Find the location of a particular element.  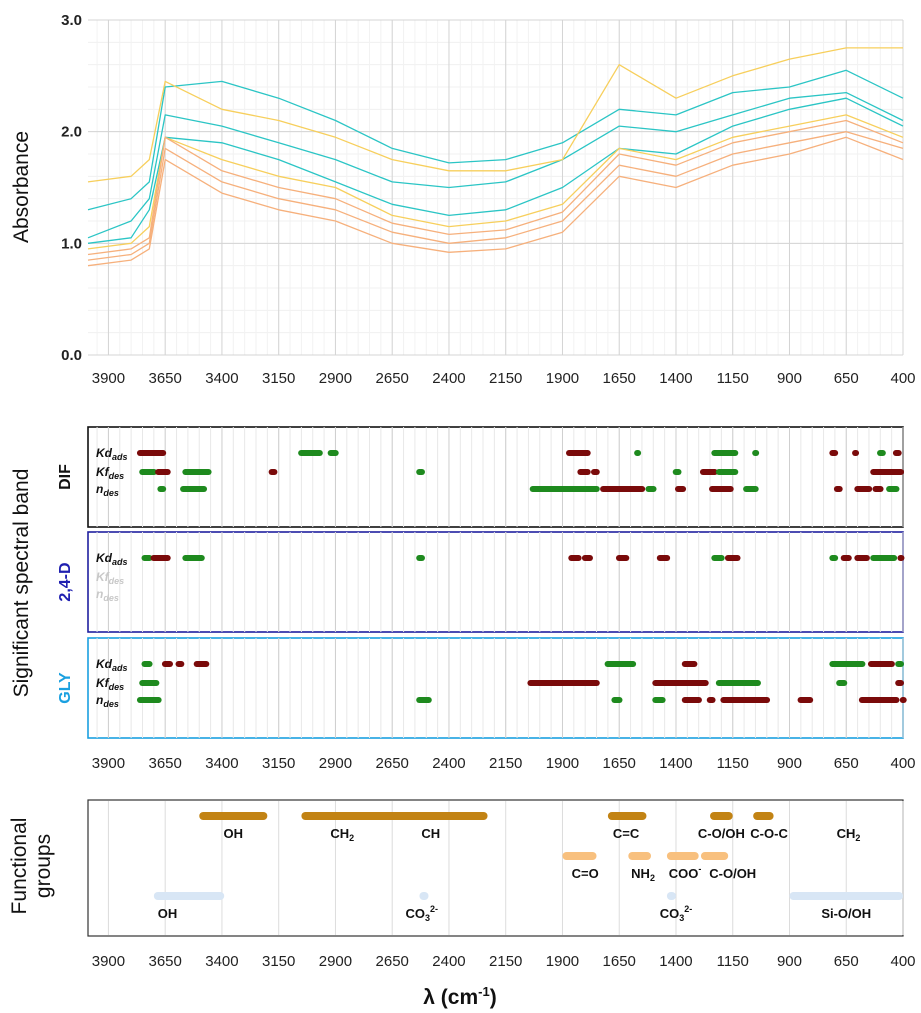

functional-group-label: CO32- is located at coordinates (421, 913).